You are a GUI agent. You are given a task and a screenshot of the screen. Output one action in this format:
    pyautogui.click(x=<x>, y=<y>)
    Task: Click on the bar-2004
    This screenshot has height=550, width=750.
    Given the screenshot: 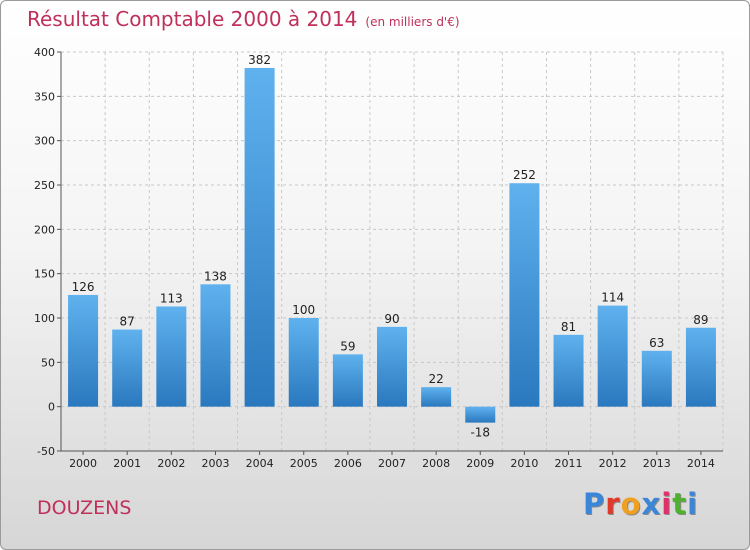 What is the action you would take?
    pyautogui.click(x=259, y=237)
    